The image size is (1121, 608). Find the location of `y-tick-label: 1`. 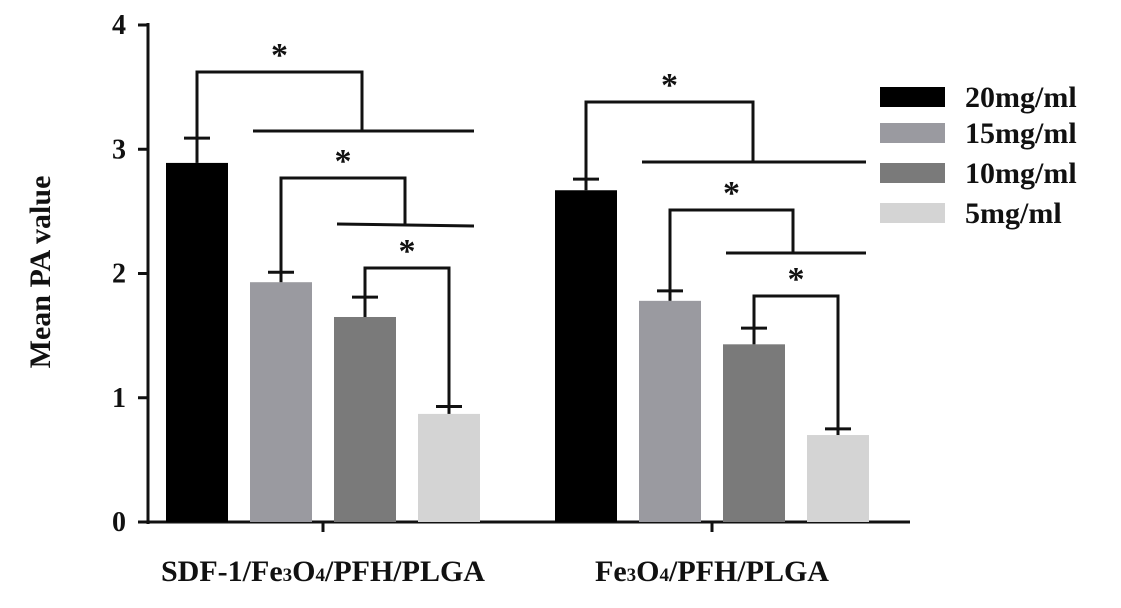

y-tick-label: 1 is located at coordinates (119, 398).